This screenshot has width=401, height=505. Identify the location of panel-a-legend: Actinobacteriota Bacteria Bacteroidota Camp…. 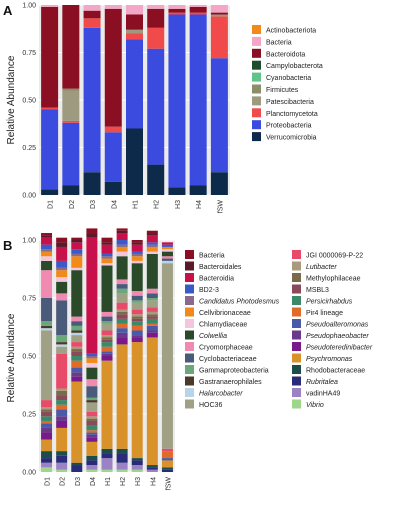
(287, 83).